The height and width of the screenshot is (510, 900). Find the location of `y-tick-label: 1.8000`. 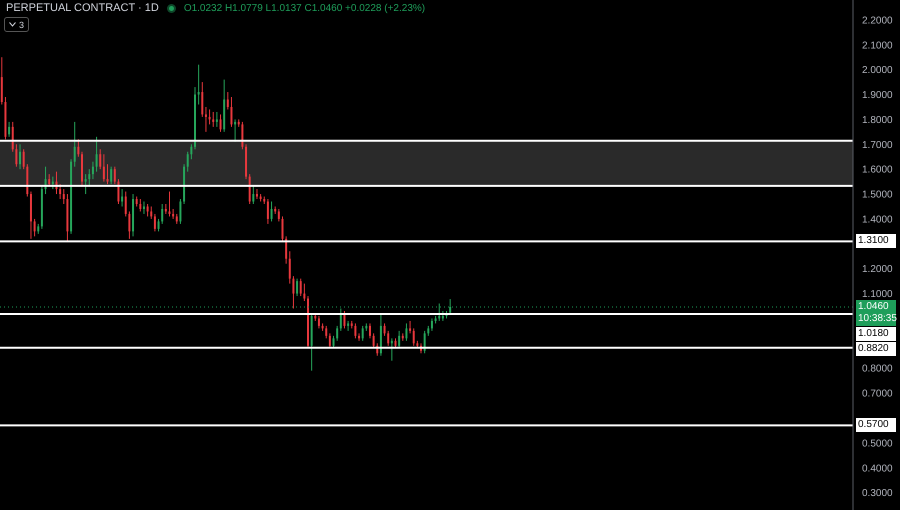

y-tick-label: 1.8000 is located at coordinates (878, 120).